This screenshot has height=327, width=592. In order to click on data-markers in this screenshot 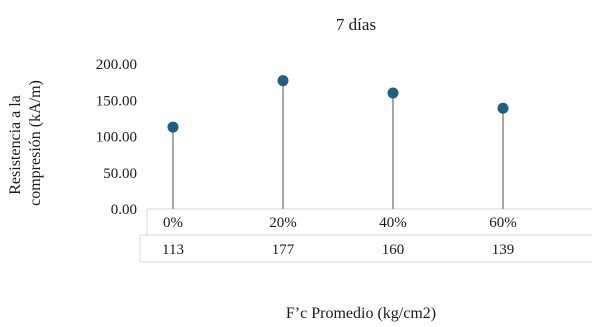, I will do `click(338, 104)`.